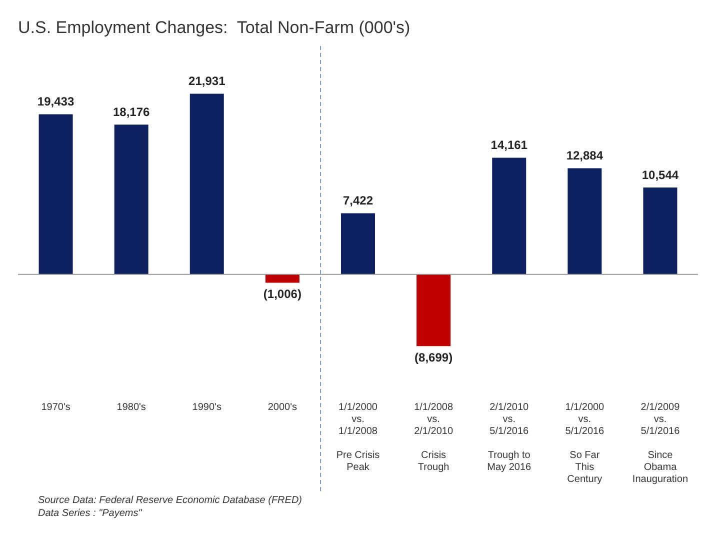 This screenshot has height=535, width=716. Describe the element at coordinates (358, 201) in the screenshot. I see `data-label: 7,422` at that location.